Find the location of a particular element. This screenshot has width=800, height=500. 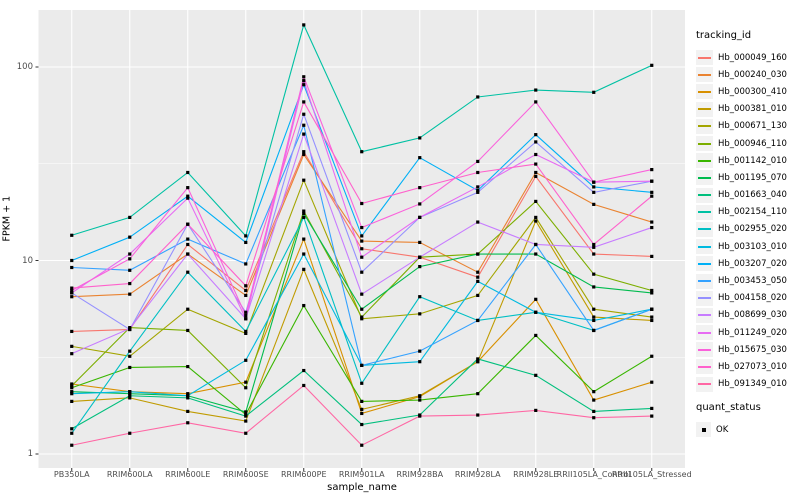

legend-label: Hb_008699_030 is located at coordinates (752, 315).